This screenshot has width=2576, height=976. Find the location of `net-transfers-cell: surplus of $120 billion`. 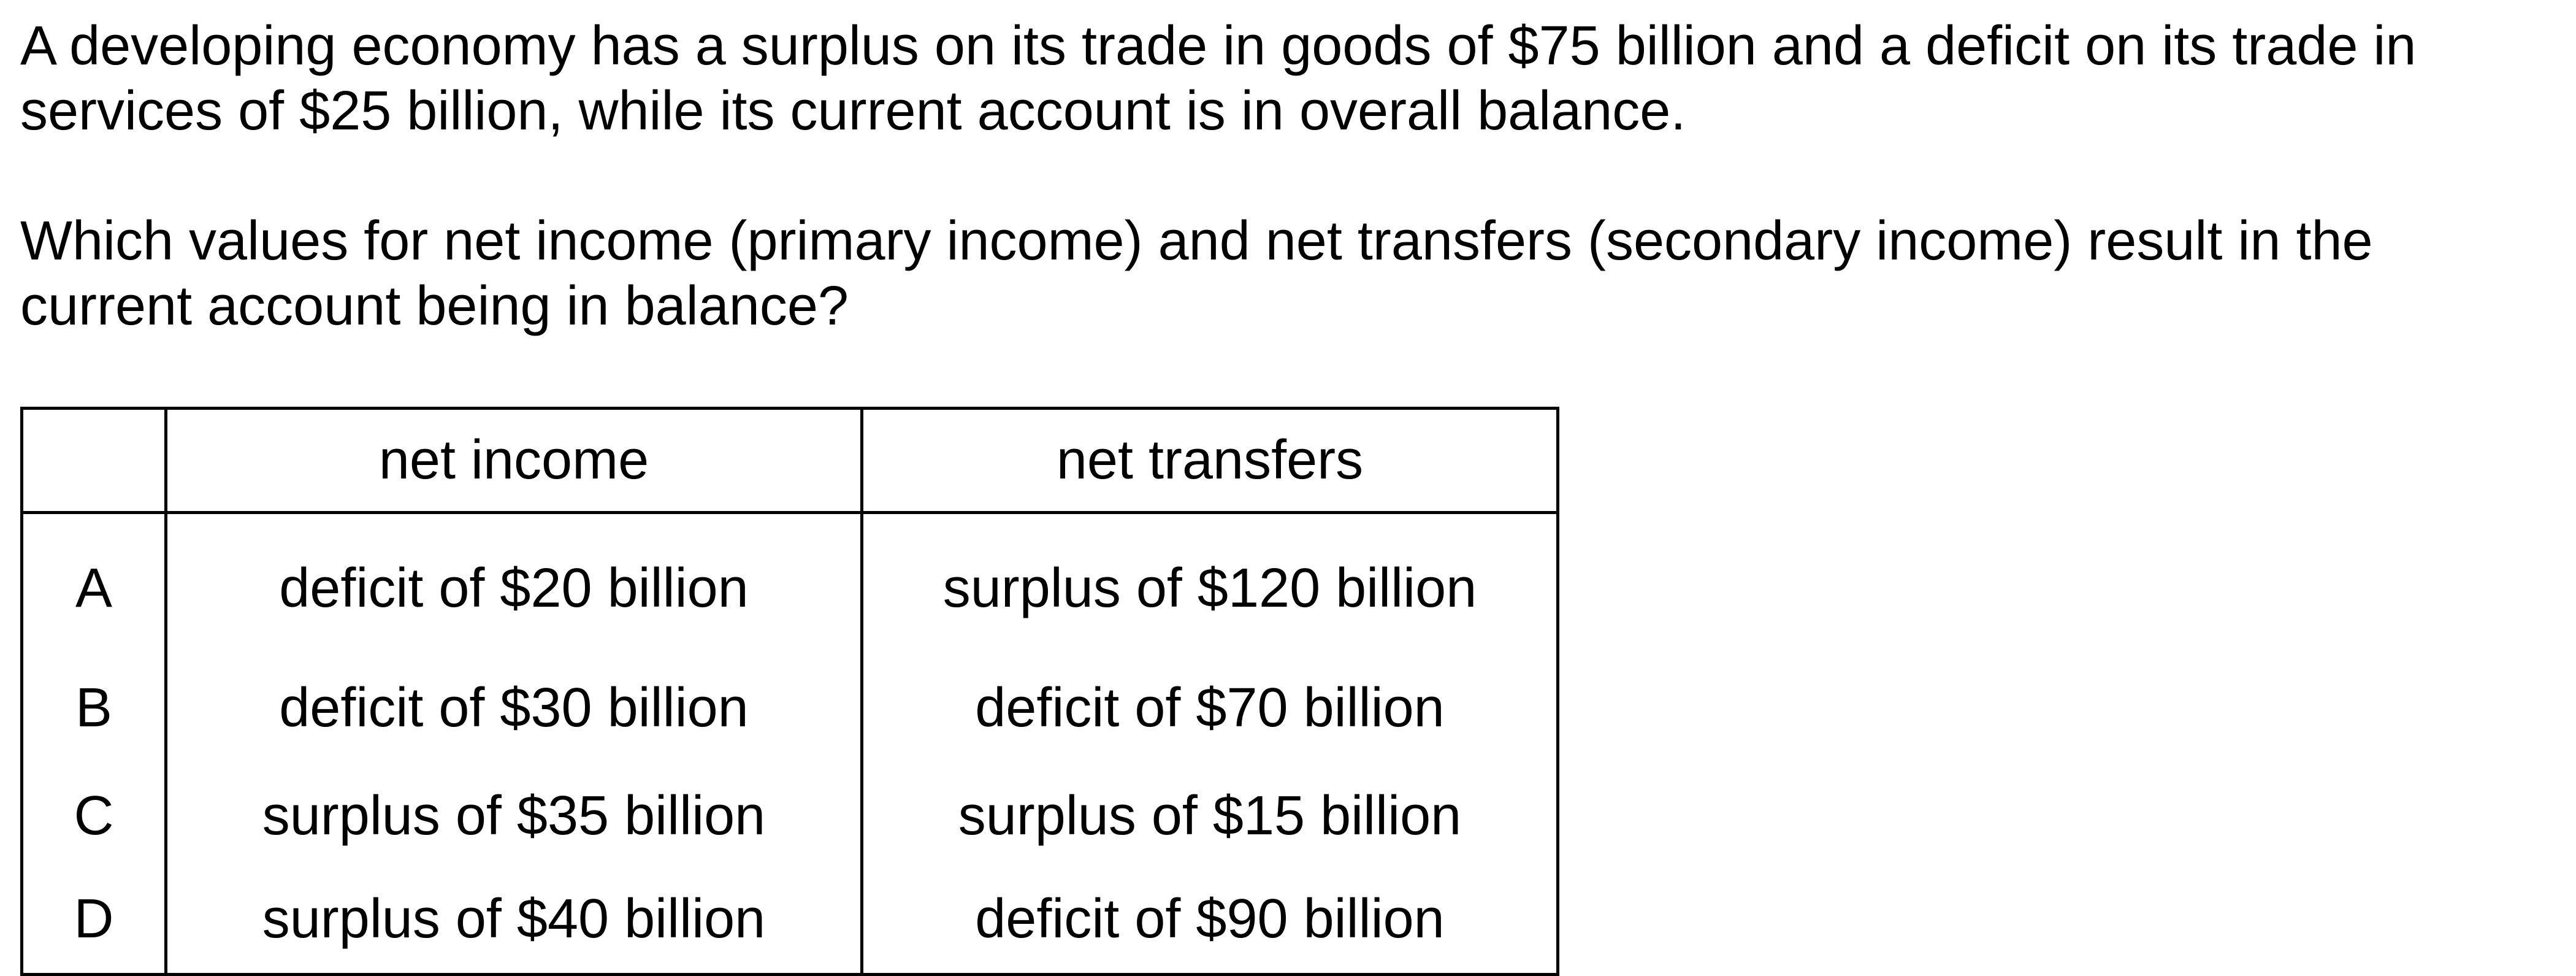

net-transfers-cell: surplus of $120 billion is located at coordinates (1209, 582).